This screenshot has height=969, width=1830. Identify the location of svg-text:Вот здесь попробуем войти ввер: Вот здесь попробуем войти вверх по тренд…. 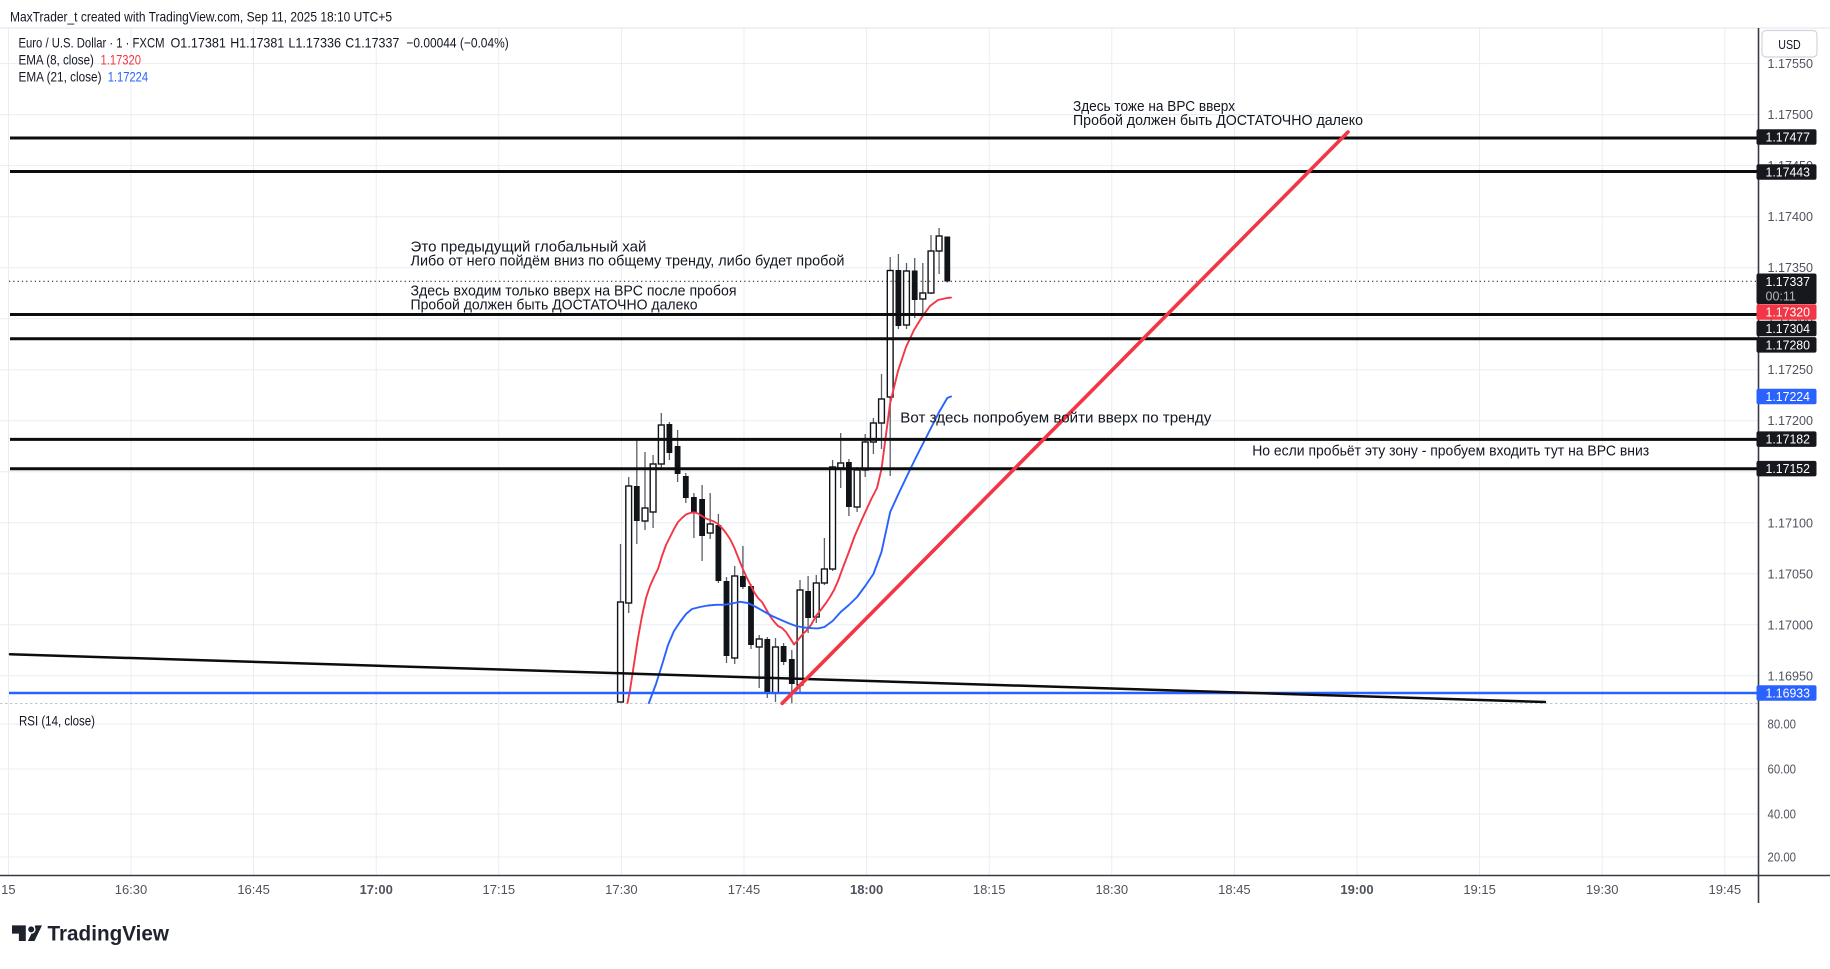
(1056, 419).